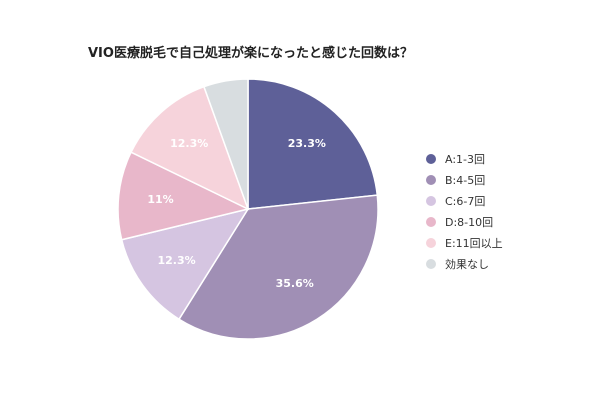  What do you see at coordinates (469, 222) in the screenshot?
I see `legend-label: D:8-10回` at bounding box center [469, 222].